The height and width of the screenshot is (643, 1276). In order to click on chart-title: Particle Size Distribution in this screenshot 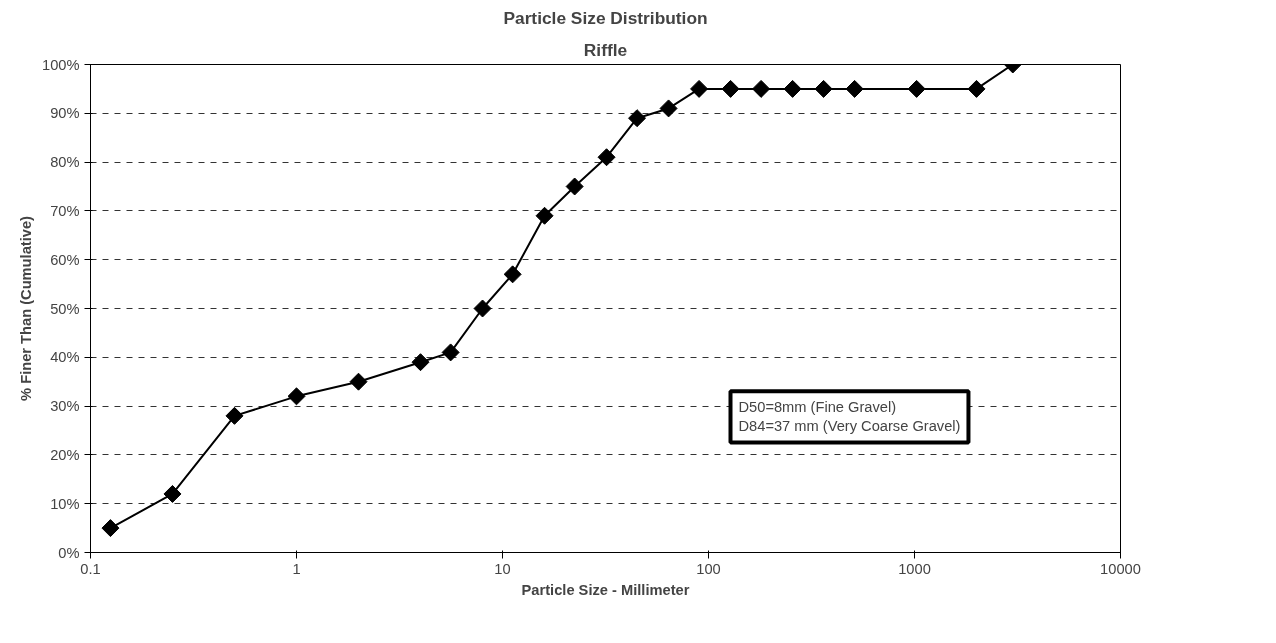, I will do `click(605, 17)`.